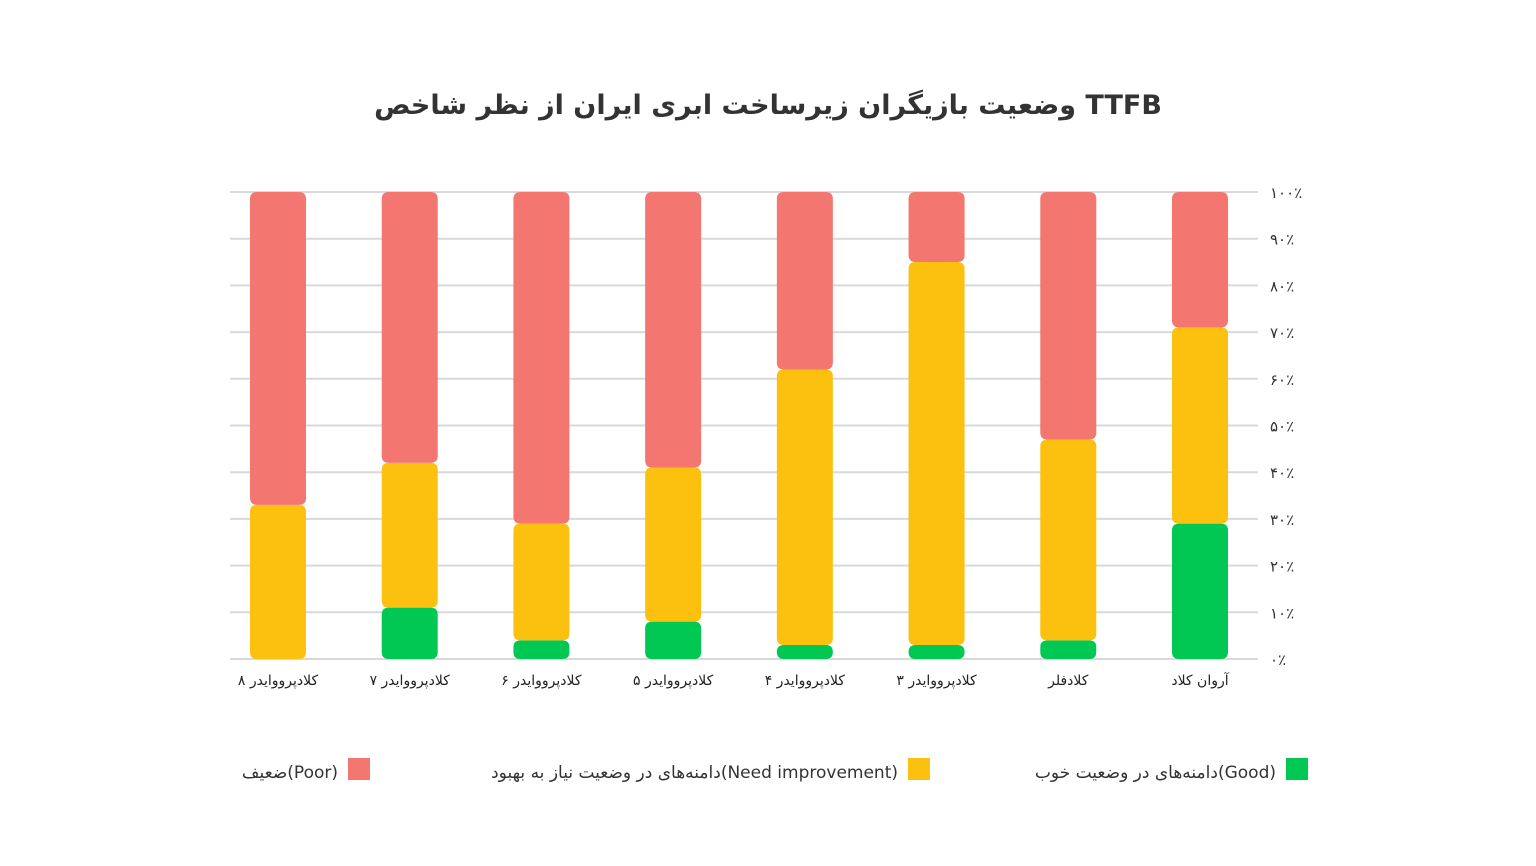 The width and height of the screenshot is (1536, 866). What do you see at coordinates (1200, 680) in the screenshot?
I see `x-tick-label: آروان کلاد` at bounding box center [1200, 680].